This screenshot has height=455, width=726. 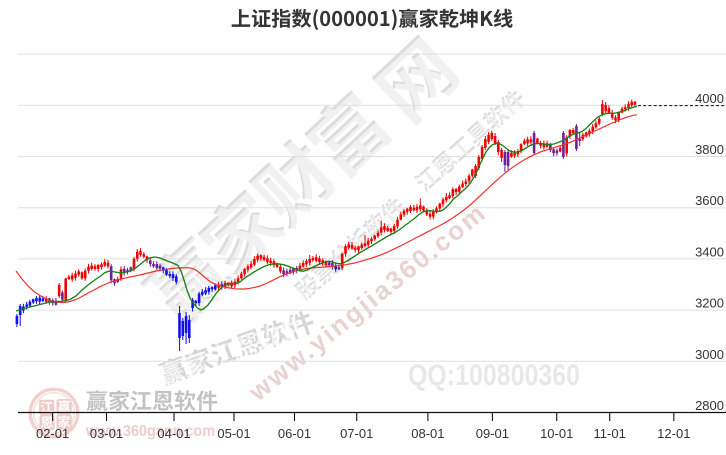 What do you see at coordinates (610, 433) in the screenshot?
I see `svg-text: 11-01` at bounding box center [610, 433].